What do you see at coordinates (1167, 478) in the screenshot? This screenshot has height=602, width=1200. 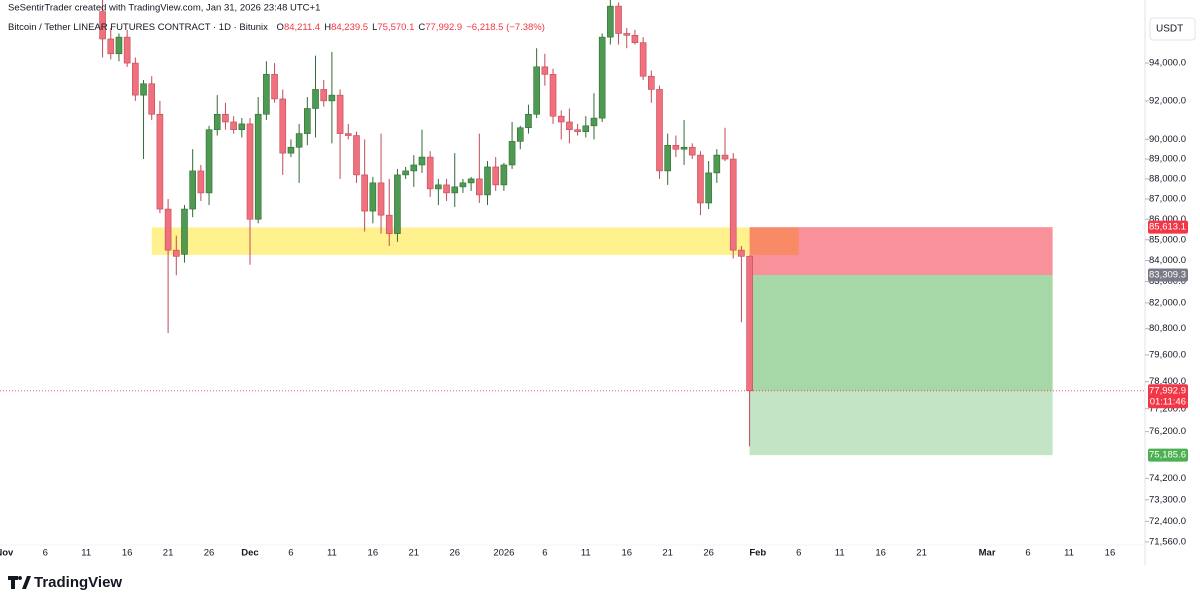 I see `y-tick-label: 74,200.0` at bounding box center [1167, 478].